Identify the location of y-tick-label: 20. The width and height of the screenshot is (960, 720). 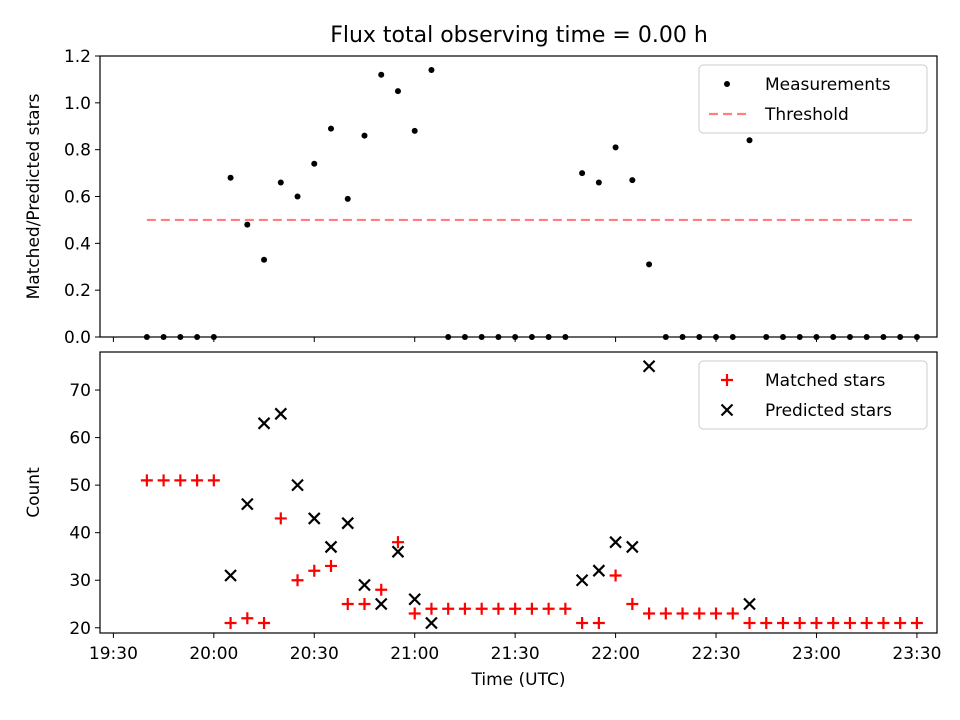
(80, 629).